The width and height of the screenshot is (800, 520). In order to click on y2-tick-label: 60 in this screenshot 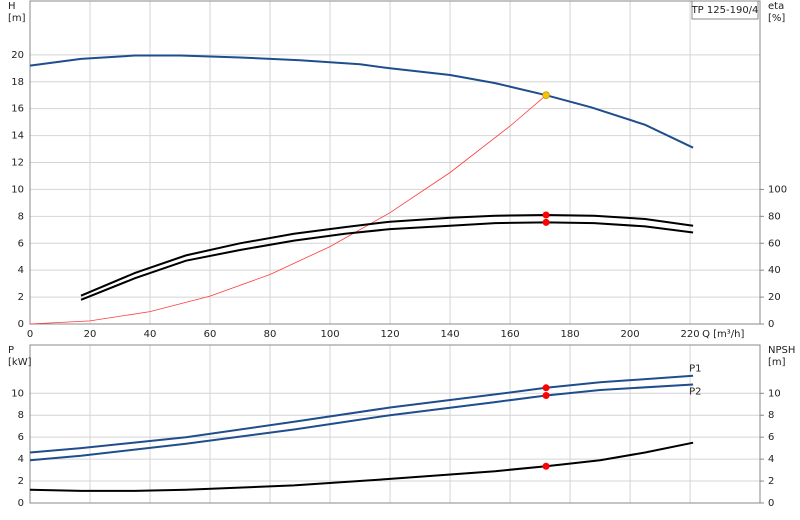, I will do `click(774, 243)`.